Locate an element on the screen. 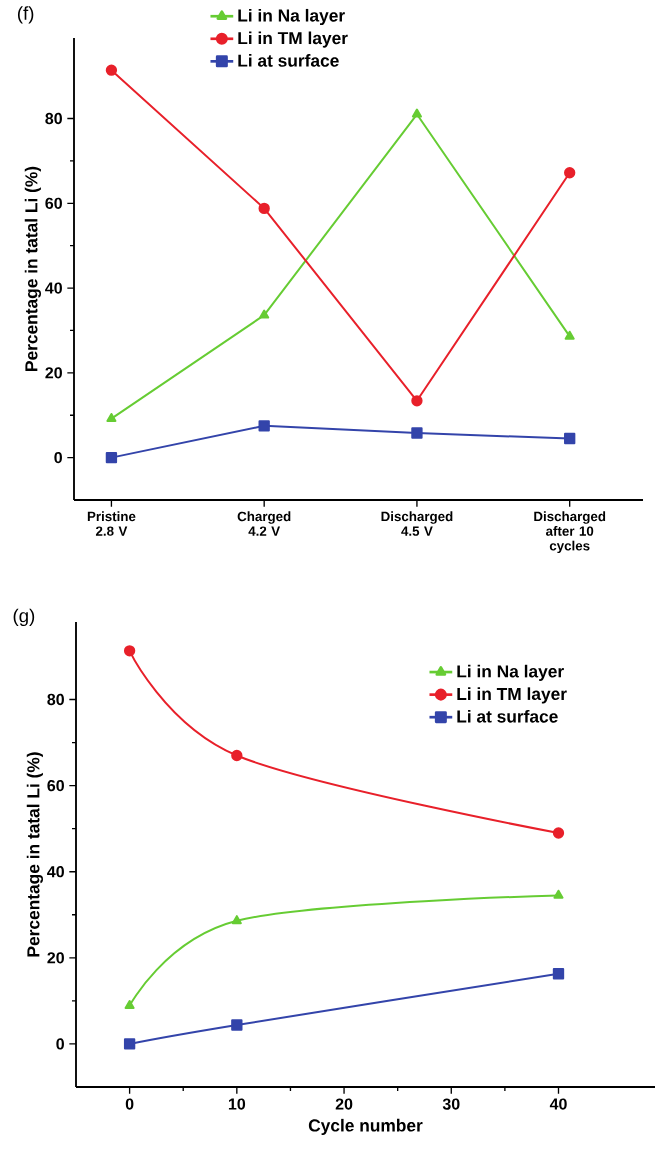 The width and height of the screenshot is (661, 1156). x-tick-label: 30 is located at coordinates (451, 1104).